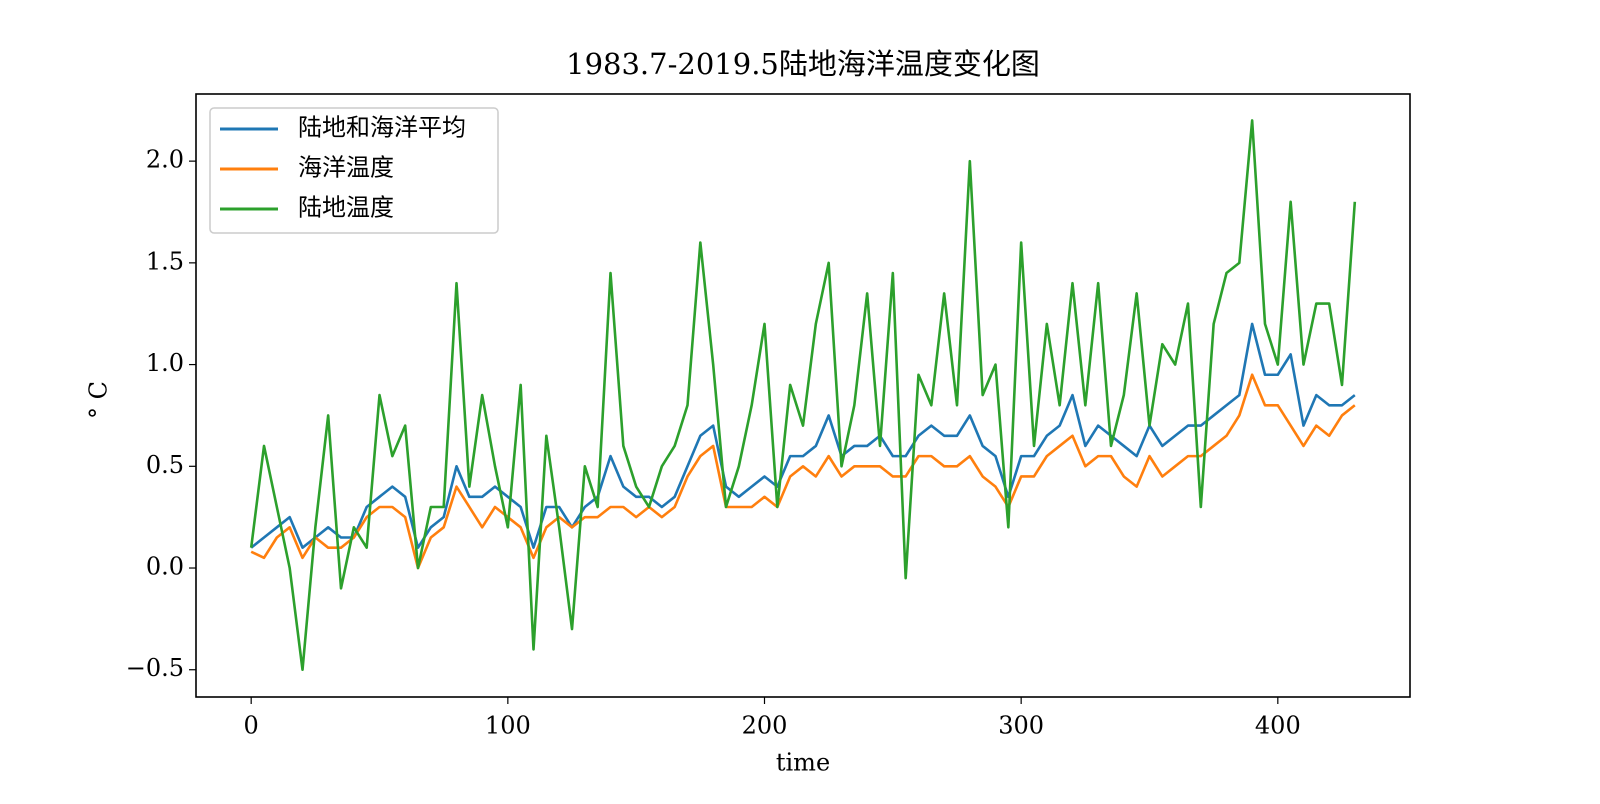  Describe the element at coordinates (346, 168) in the screenshot. I see `legend-label: 海洋温度` at that location.